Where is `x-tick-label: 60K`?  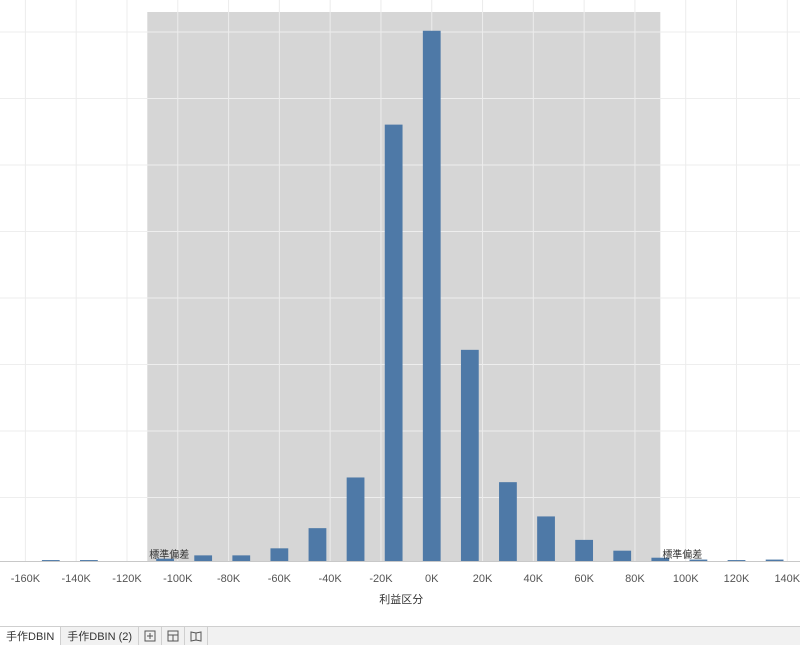 x-tick-label: 60K is located at coordinates (584, 579).